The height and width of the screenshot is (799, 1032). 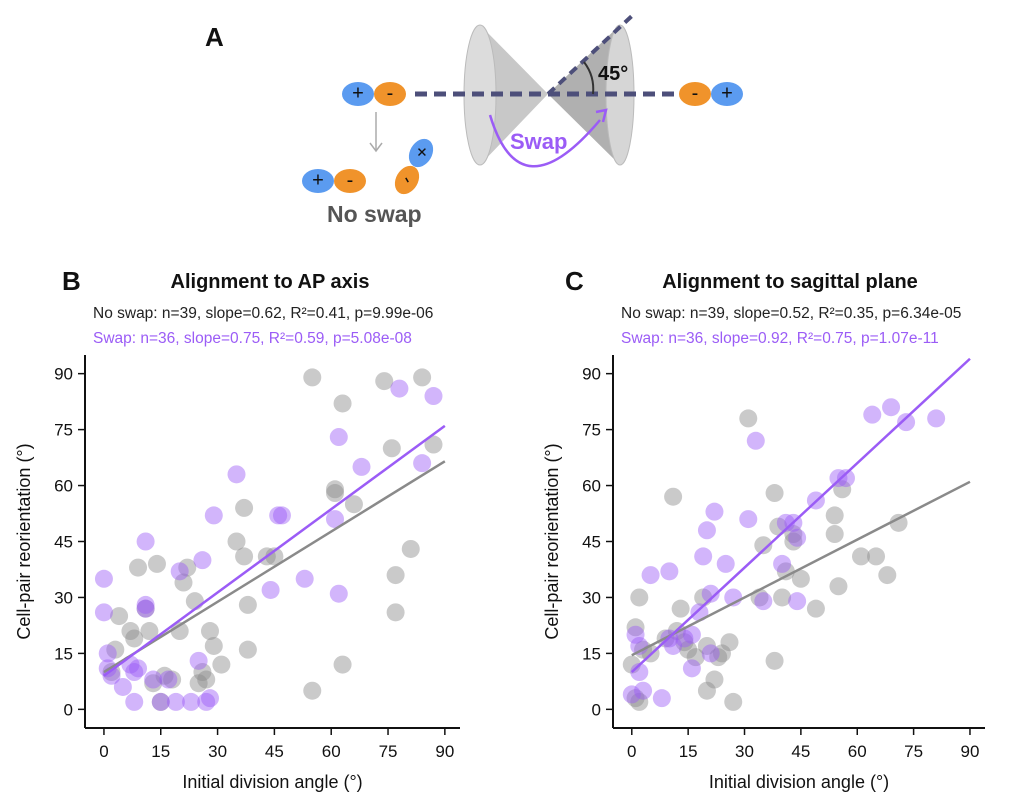 What do you see at coordinates (272, 782) in the screenshot?
I see `x-axis-label: Initial division angle (°)` at bounding box center [272, 782].